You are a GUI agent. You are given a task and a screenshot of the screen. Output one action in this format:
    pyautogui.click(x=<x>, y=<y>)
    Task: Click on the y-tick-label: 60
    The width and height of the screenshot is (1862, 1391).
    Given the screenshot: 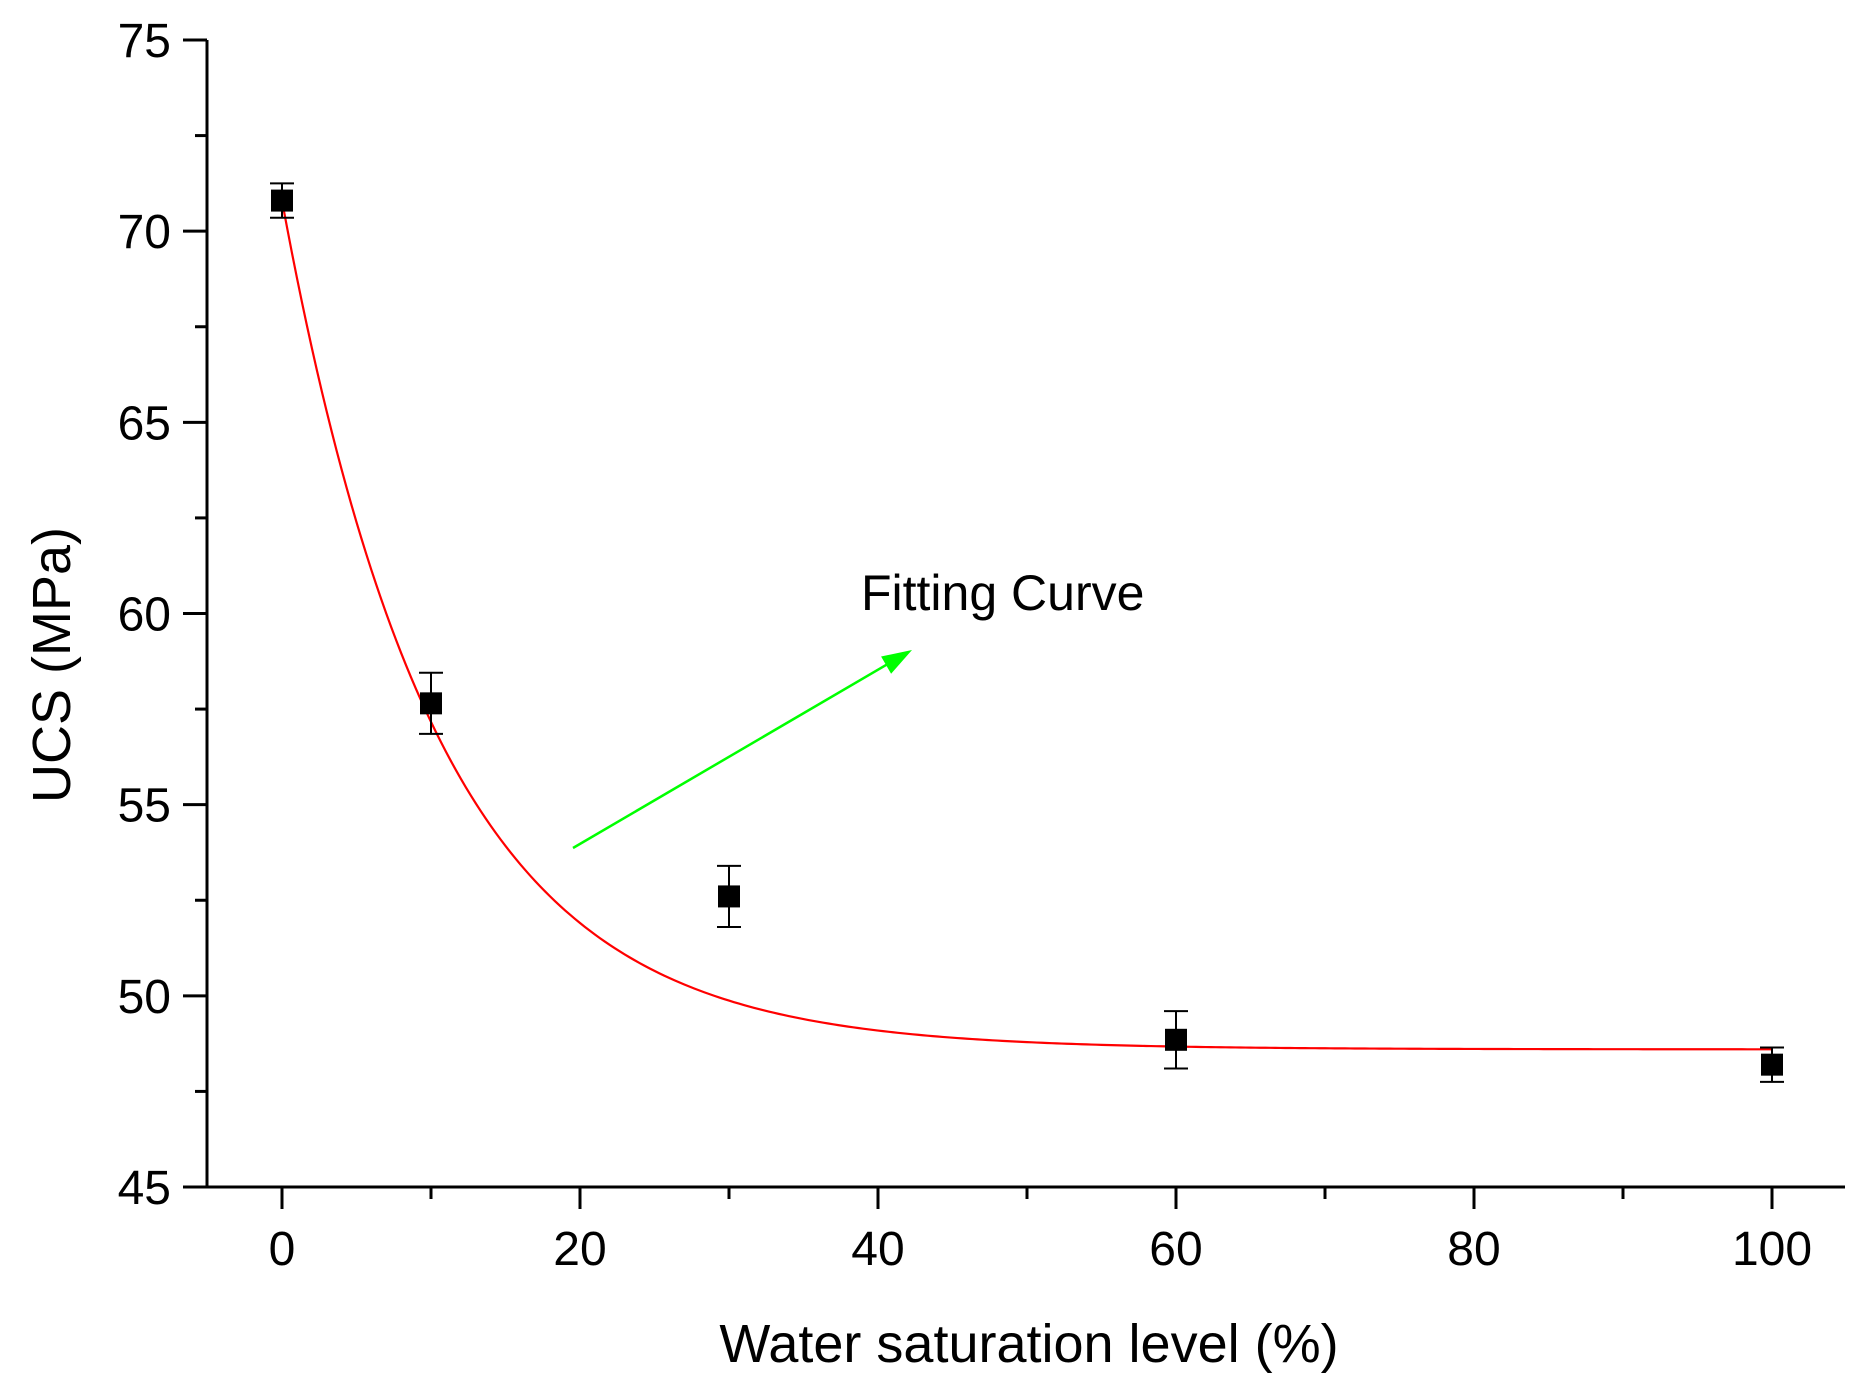 What is the action you would take?
    pyautogui.click(x=144, y=615)
    